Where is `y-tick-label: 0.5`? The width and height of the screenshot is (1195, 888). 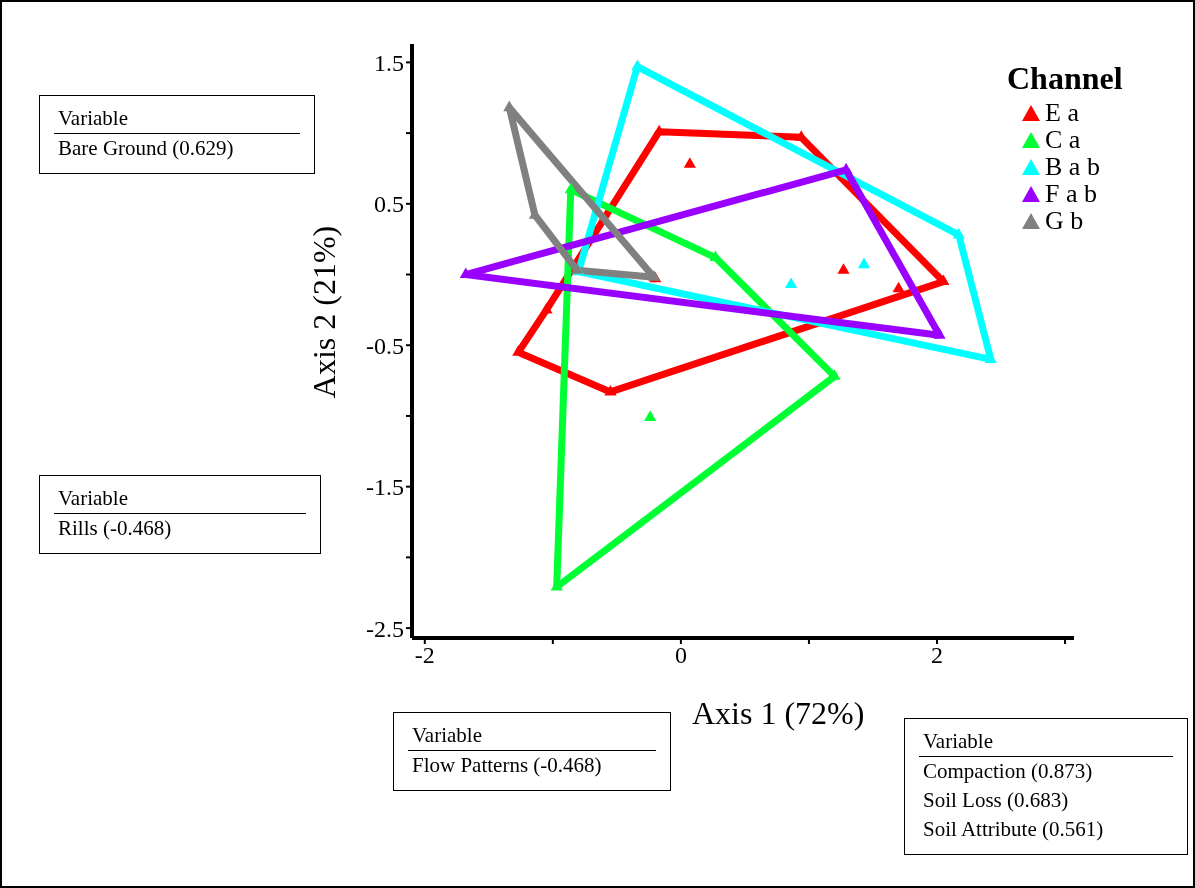 y-tick-label: 0.5 is located at coordinates (389, 204).